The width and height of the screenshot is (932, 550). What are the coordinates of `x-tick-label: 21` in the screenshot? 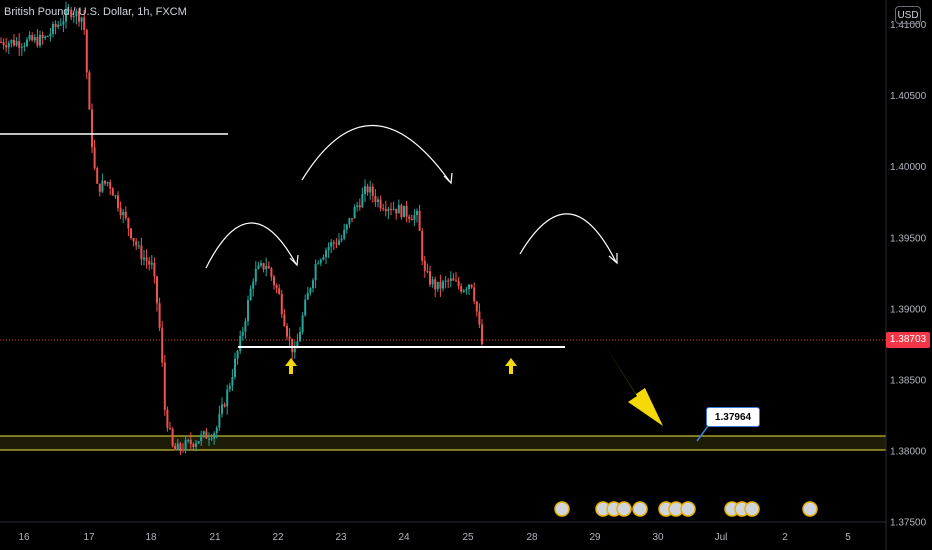 It's located at (215, 537).